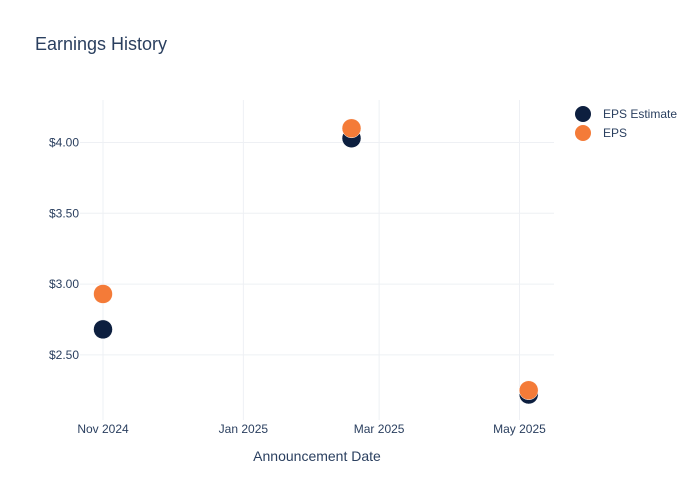 This screenshot has width=700, height=500. What do you see at coordinates (64, 213) in the screenshot?
I see `y-tick-label: $3.50` at bounding box center [64, 213].